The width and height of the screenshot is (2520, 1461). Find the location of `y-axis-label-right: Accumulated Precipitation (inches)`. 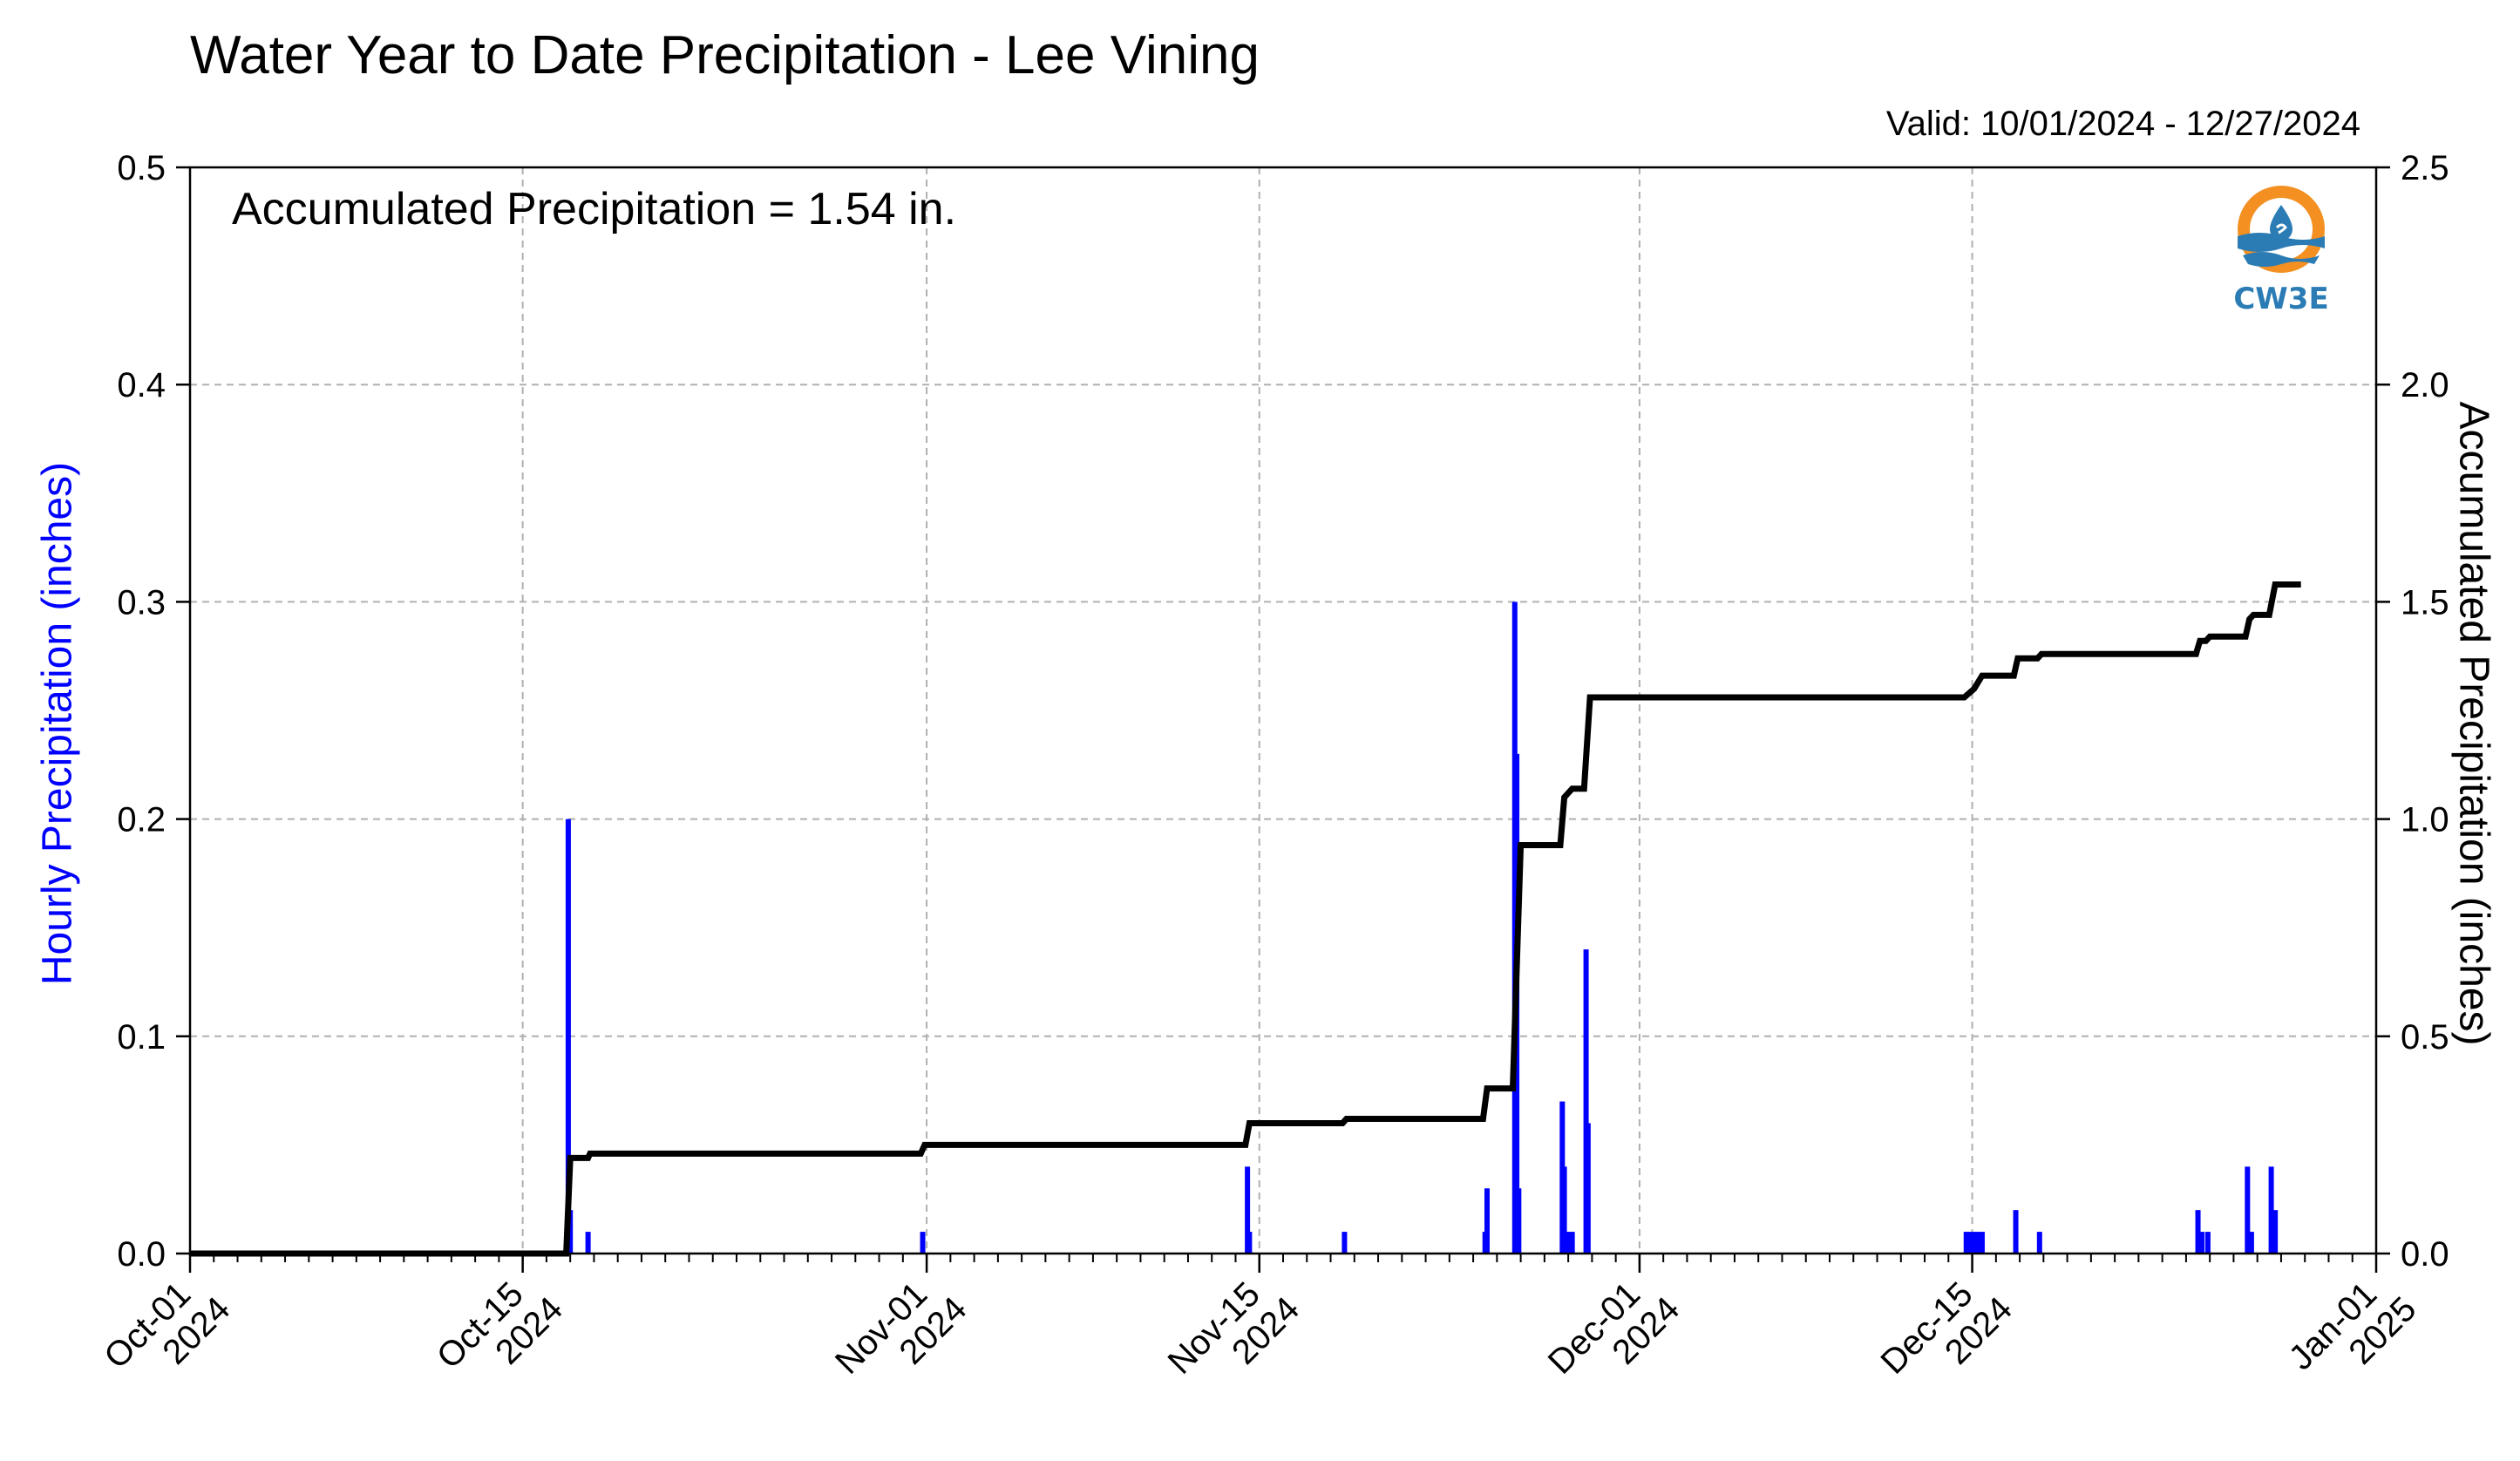

y-axis-label-right: Accumulated Precipitation (inches) is located at coordinates (2473, 723).